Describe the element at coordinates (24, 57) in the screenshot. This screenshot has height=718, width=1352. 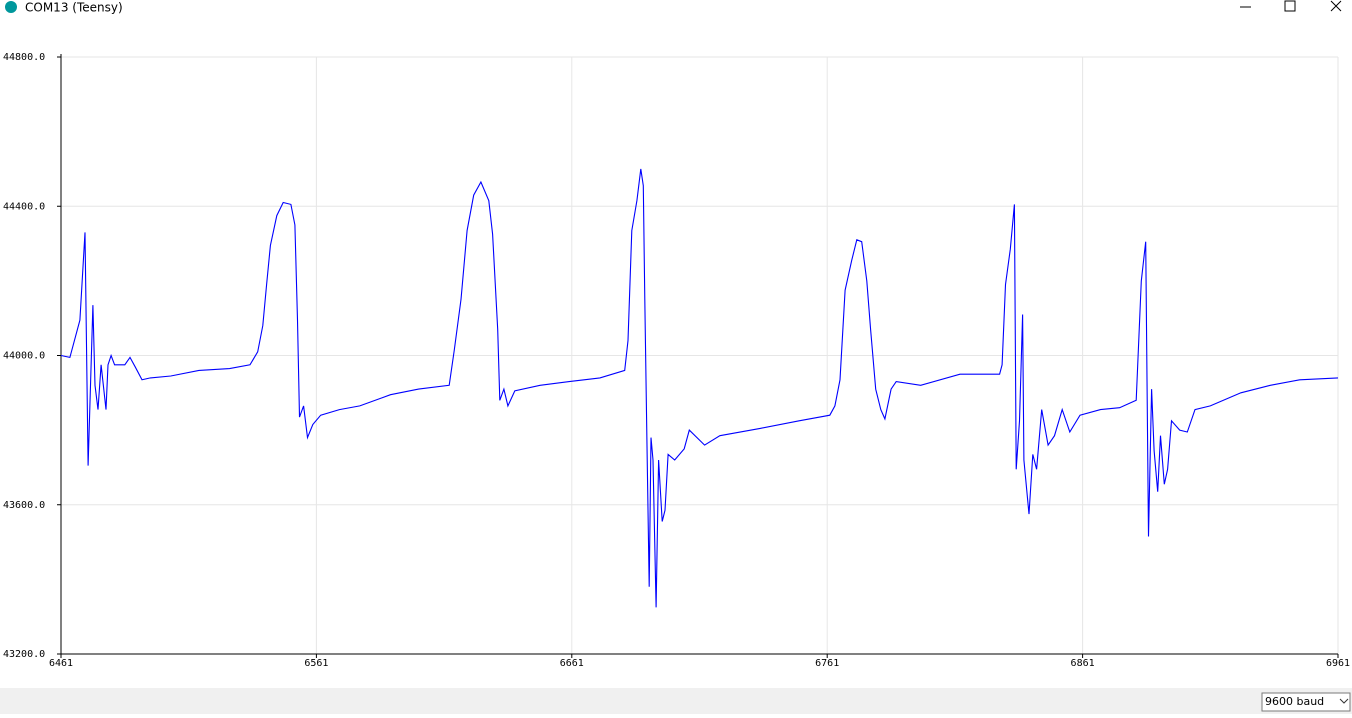
I see `y-tick-label: 44800.0` at that location.